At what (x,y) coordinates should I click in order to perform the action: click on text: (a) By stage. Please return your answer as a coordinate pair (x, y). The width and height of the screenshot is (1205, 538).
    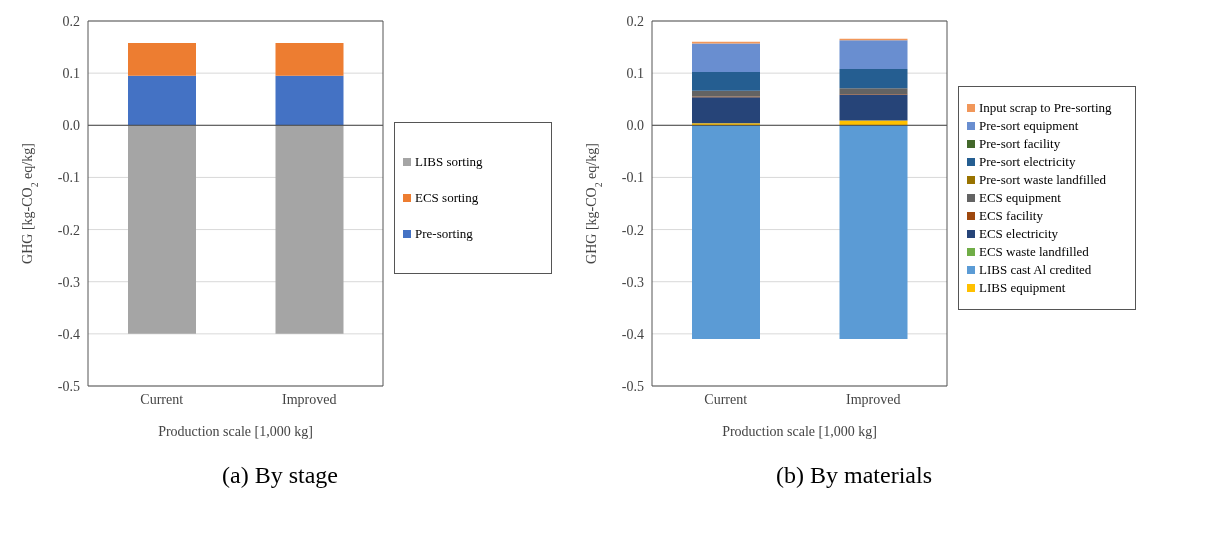
    Looking at the image, I should click on (280, 475).